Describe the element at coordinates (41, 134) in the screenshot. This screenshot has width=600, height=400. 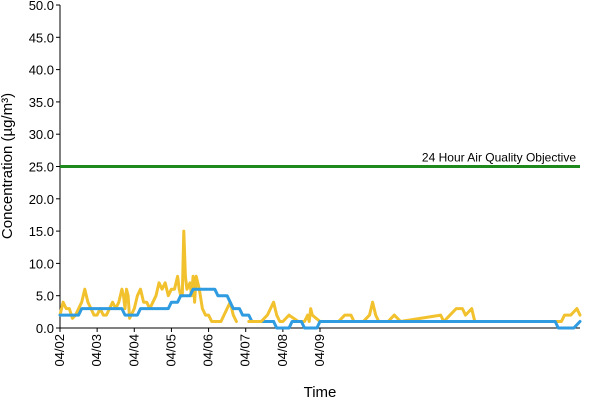
I see `y-tick-label: 30.0` at that location.